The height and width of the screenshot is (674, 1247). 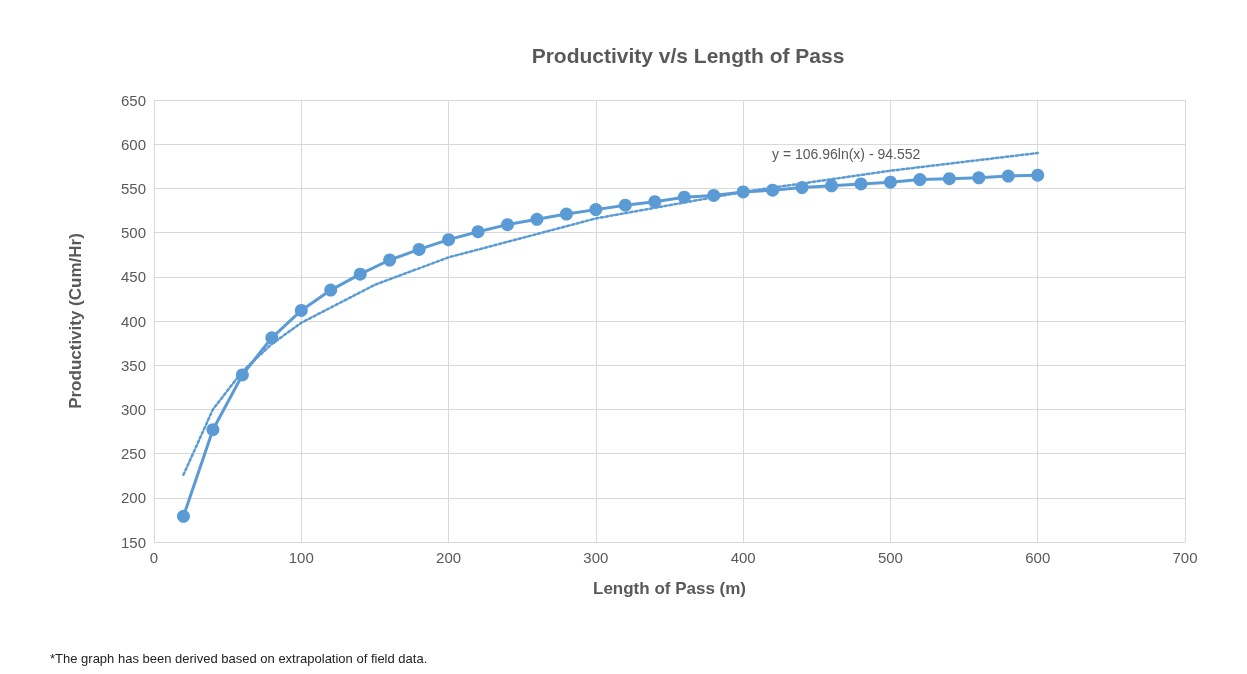 I want to click on y-tick-label: 300, so click(x=133, y=409).